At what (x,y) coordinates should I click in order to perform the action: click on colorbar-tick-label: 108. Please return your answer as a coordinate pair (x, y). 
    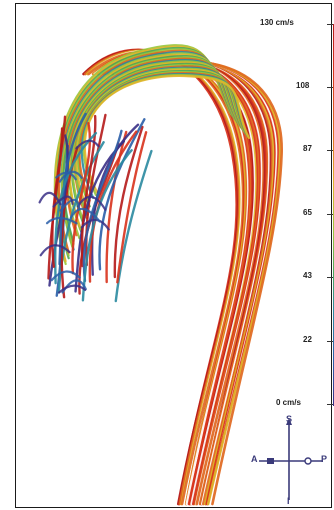
    Looking at the image, I should click on (303, 85).